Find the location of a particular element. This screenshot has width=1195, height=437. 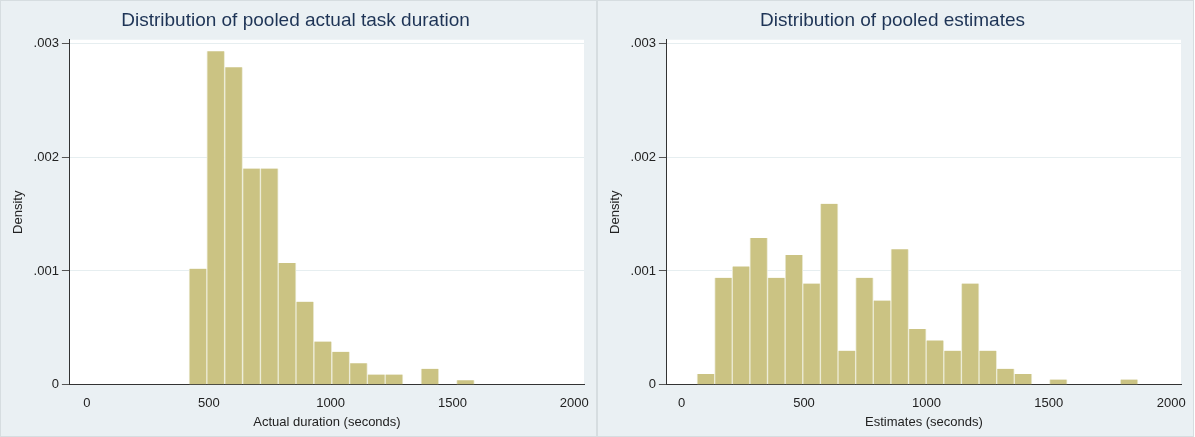

chart-title: Distribution of pooled actual task duration is located at coordinates (295, 19).